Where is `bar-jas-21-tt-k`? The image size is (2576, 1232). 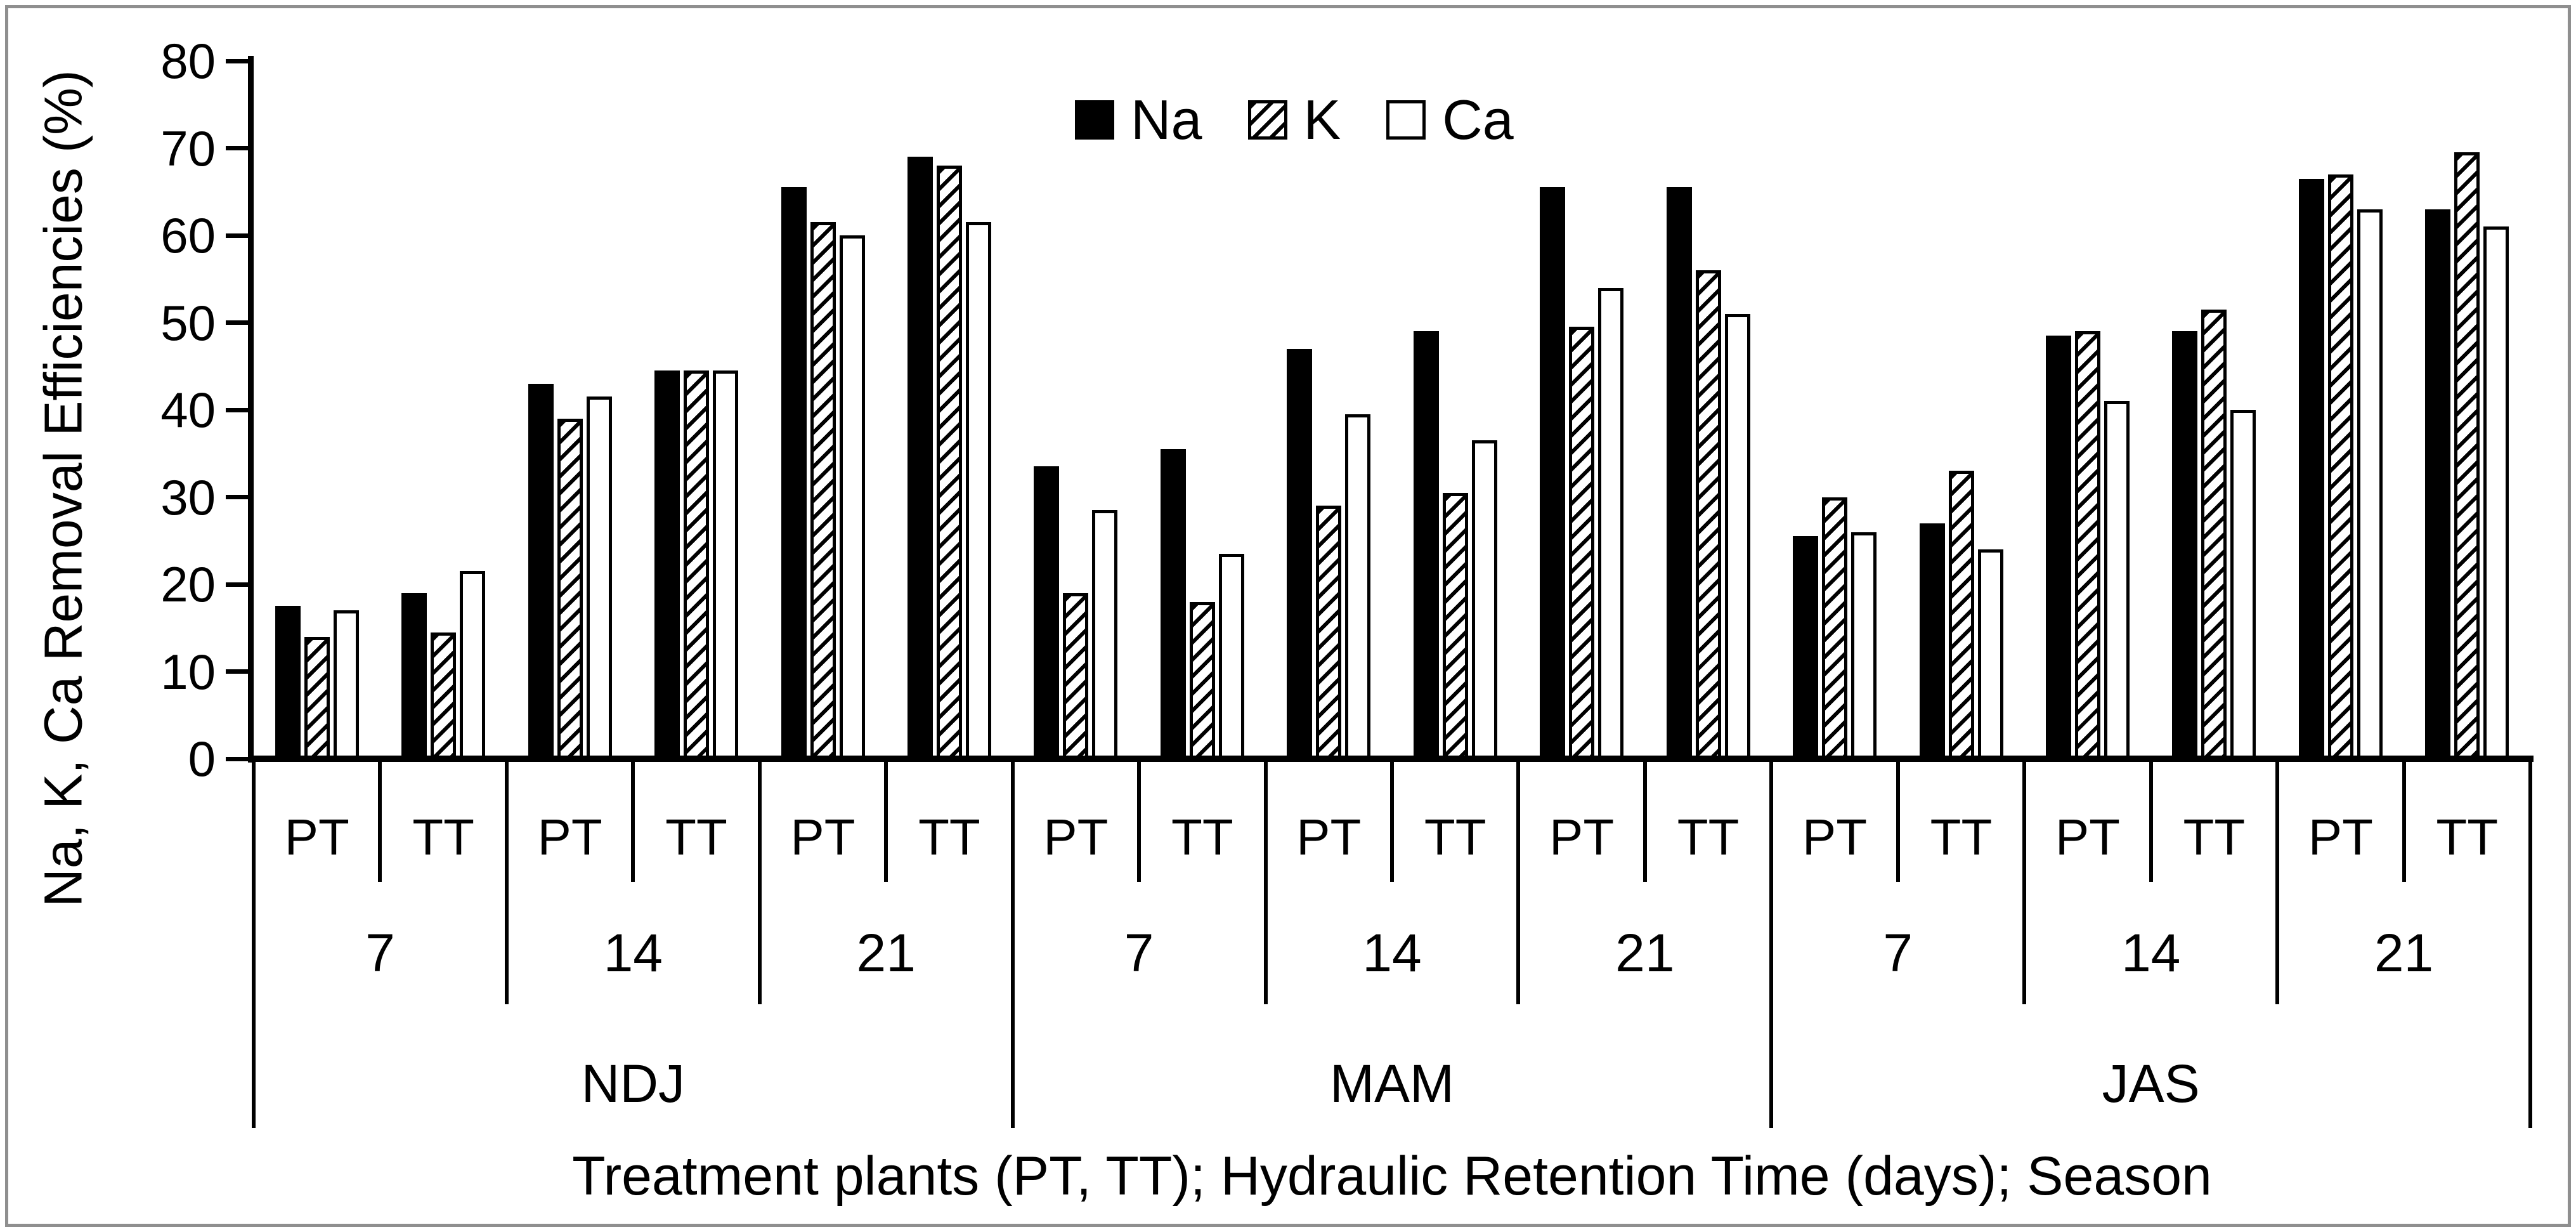
bar-jas-21-tt-k is located at coordinates (2467, 455).